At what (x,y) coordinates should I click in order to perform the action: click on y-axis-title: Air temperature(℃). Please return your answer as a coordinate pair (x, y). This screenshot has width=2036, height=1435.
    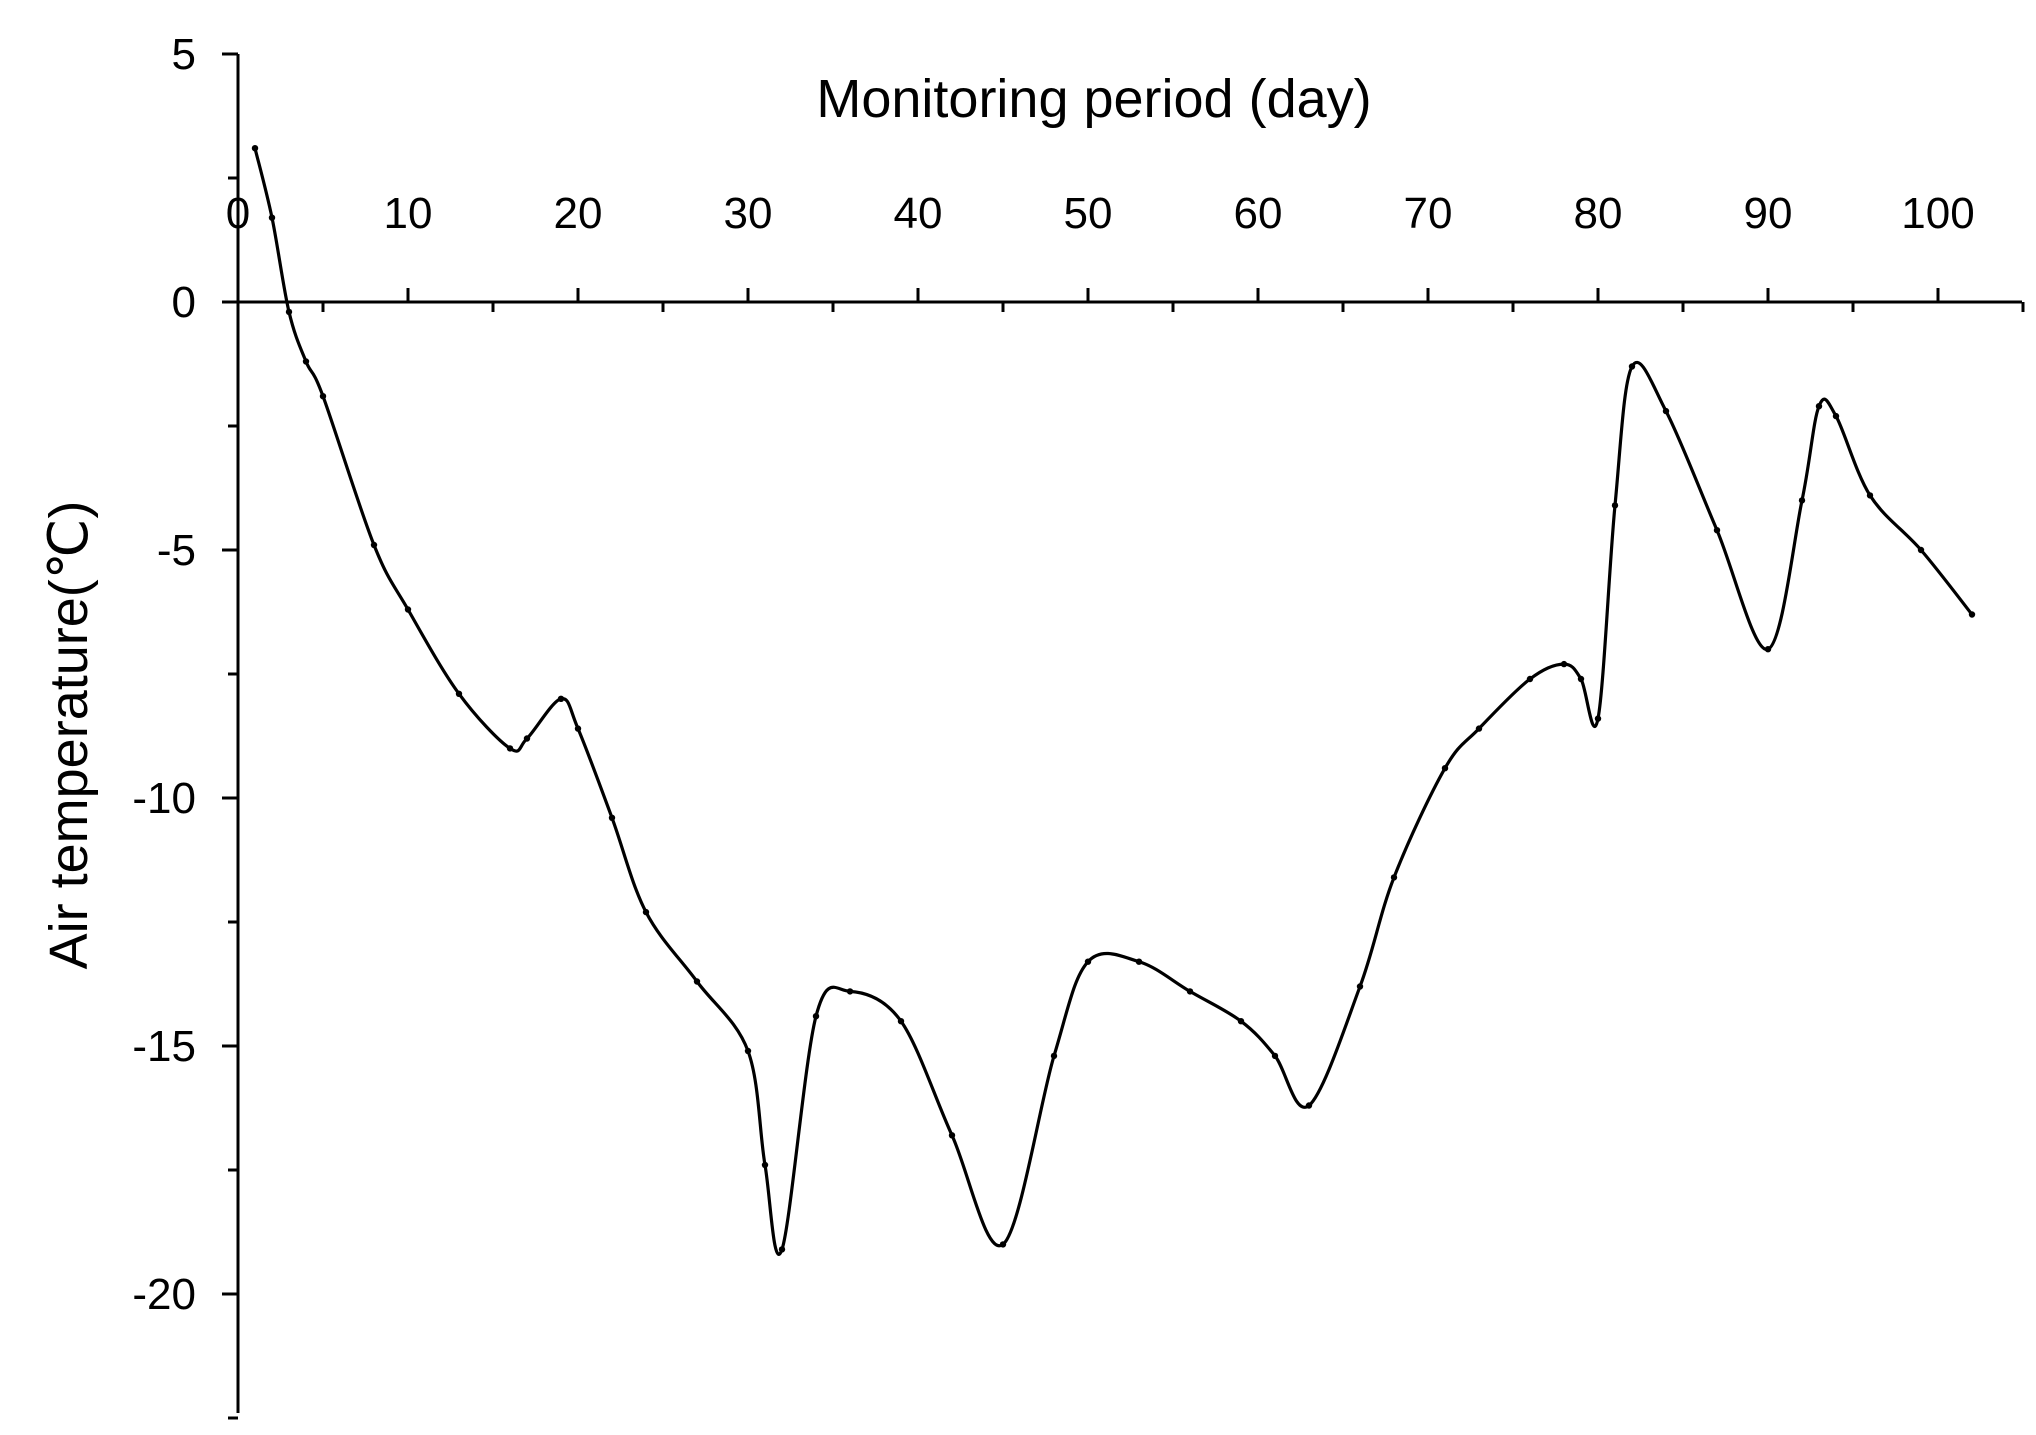
    Looking at the image, I should click on (69, 735).